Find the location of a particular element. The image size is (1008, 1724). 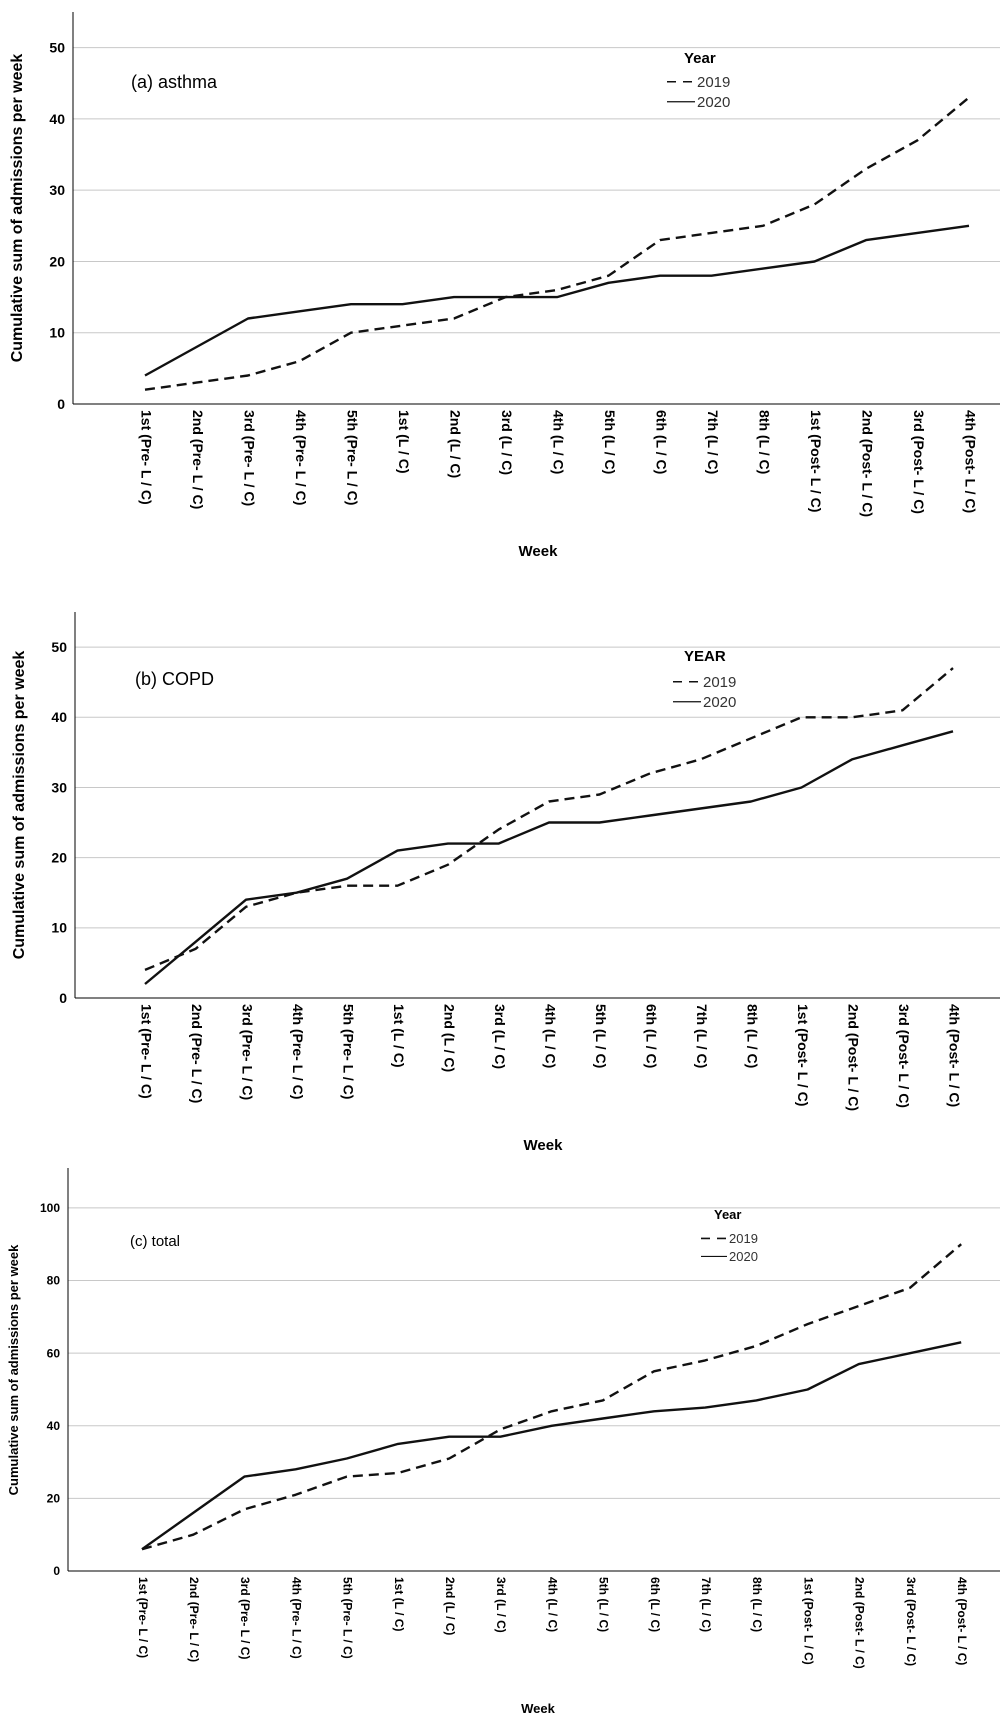

y-tick-label: 100 is located at coordinates (50, 1208).